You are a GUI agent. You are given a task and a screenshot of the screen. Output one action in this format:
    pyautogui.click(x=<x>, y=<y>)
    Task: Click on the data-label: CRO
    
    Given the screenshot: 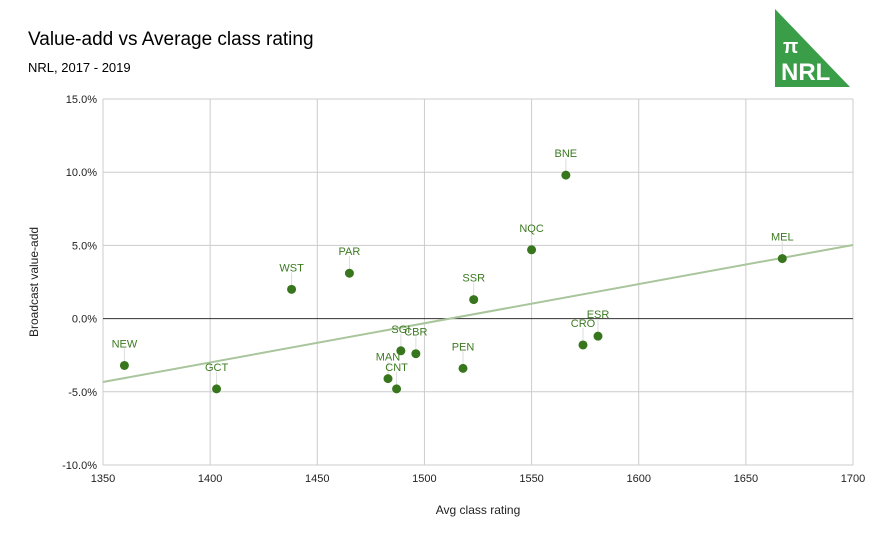 What is the action you would take?
    pyautogui.click(x=583, y=324)
    